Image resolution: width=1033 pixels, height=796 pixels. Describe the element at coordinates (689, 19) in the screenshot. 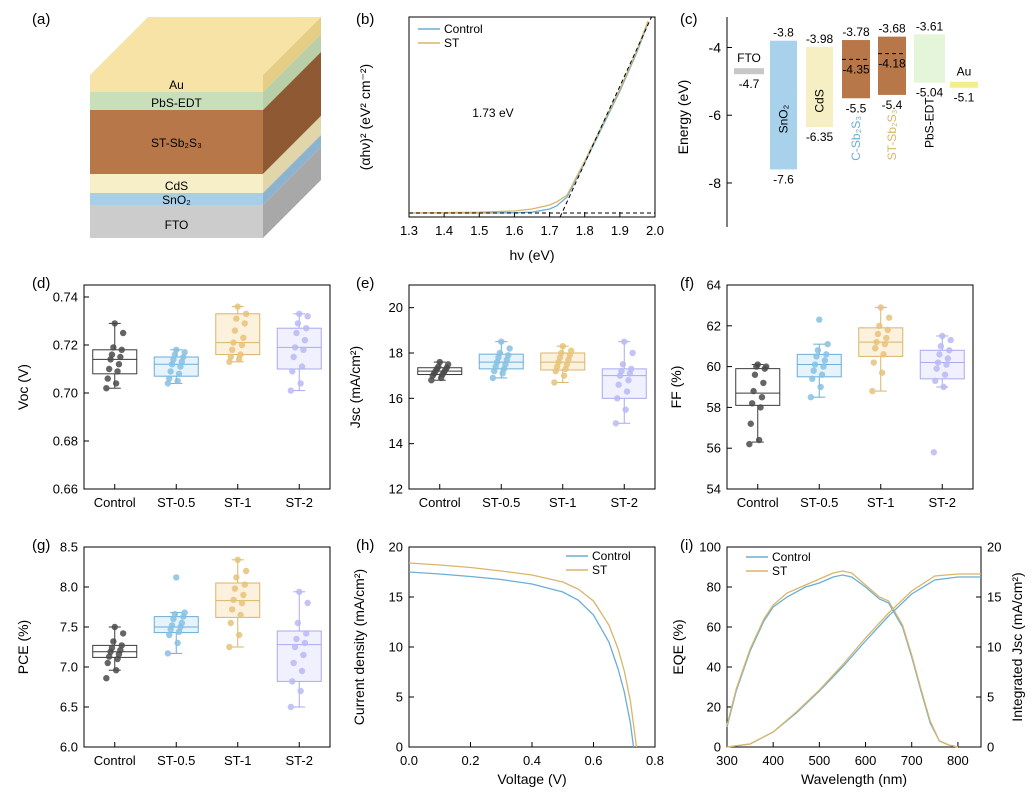

I see `panel-label: (c)` at that location.